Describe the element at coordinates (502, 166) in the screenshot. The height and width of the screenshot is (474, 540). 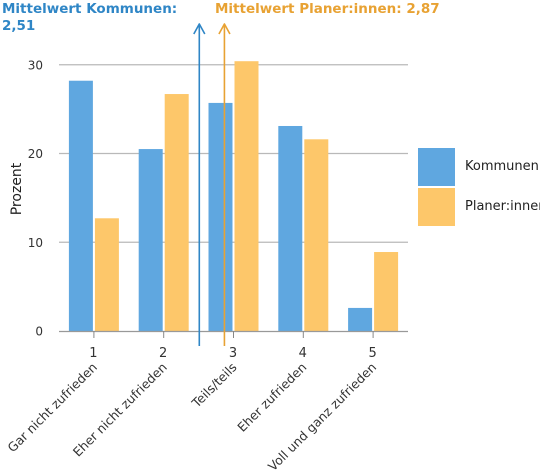
I see `legend-label-kommunen: Kommunen` at that location.